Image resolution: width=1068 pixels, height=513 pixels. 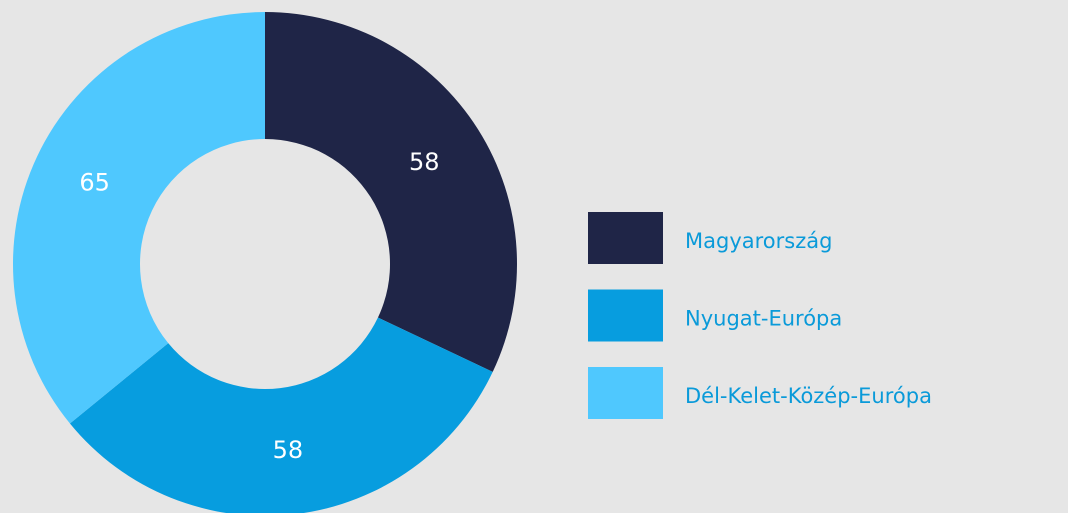 I want to click on value-label: 65, so click(x=94, y=182).